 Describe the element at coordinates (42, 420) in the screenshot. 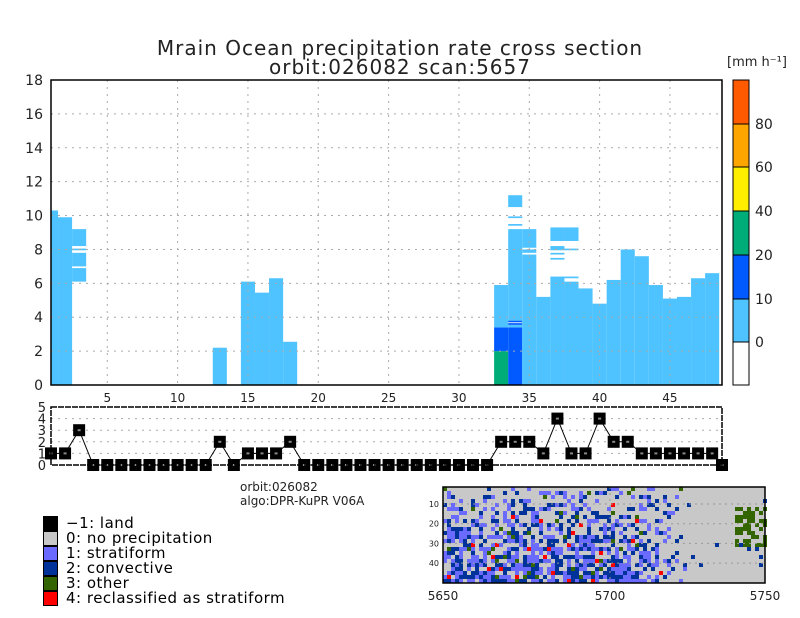

I see `strip-y-tick-label: 4` at that location.